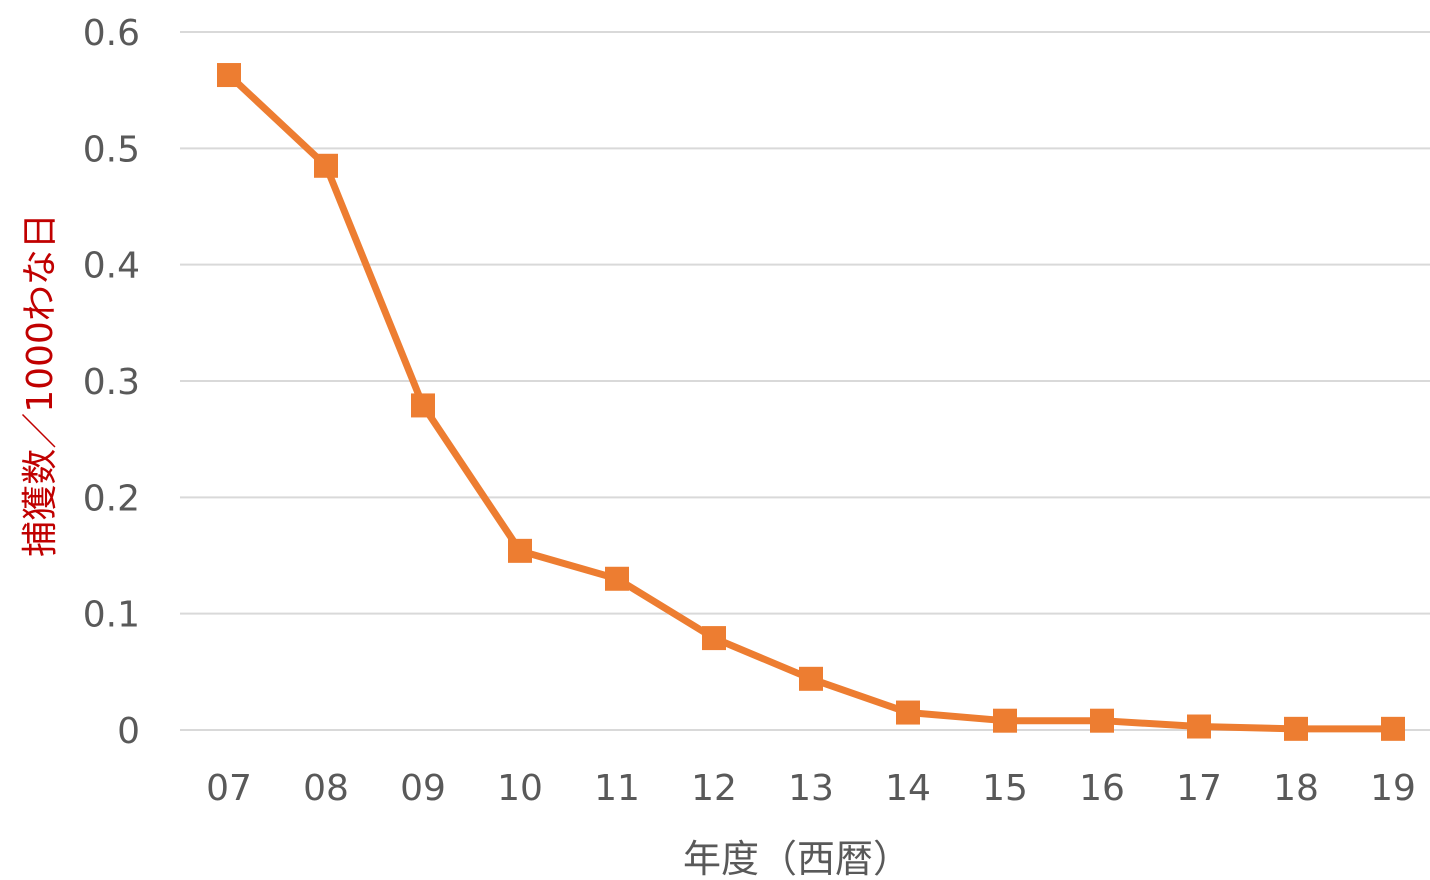 Image resolution: width=1430 pixels, height=880 pixels. Describe the element at coordinates (1393, 788) in the screenshot. I see `x-tick-label: 19` at that location.